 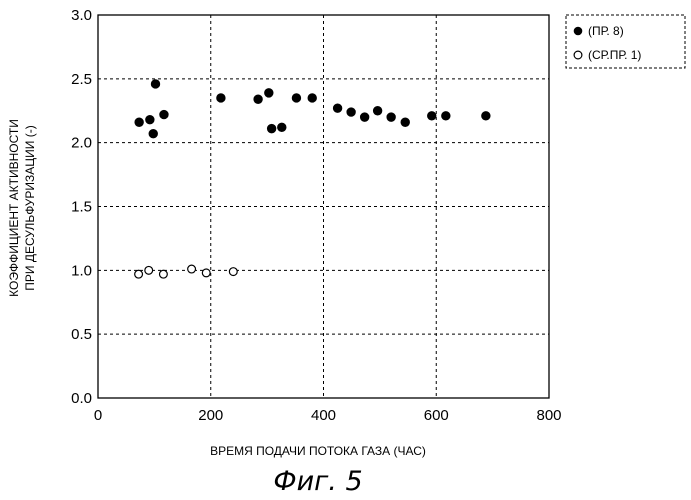 I want to click on y-tick-labels: 0.0 0.5 1.0 1.5 2.0 2.5 3.0, so click(x=81, y=207).